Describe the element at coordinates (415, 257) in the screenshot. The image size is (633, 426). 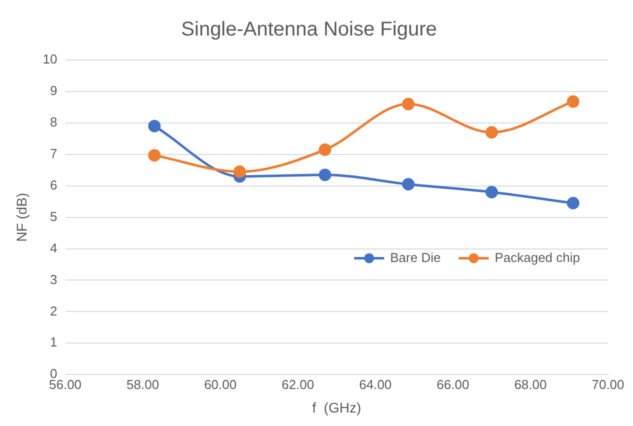
I see `legend-label: Bare Die` at that location.